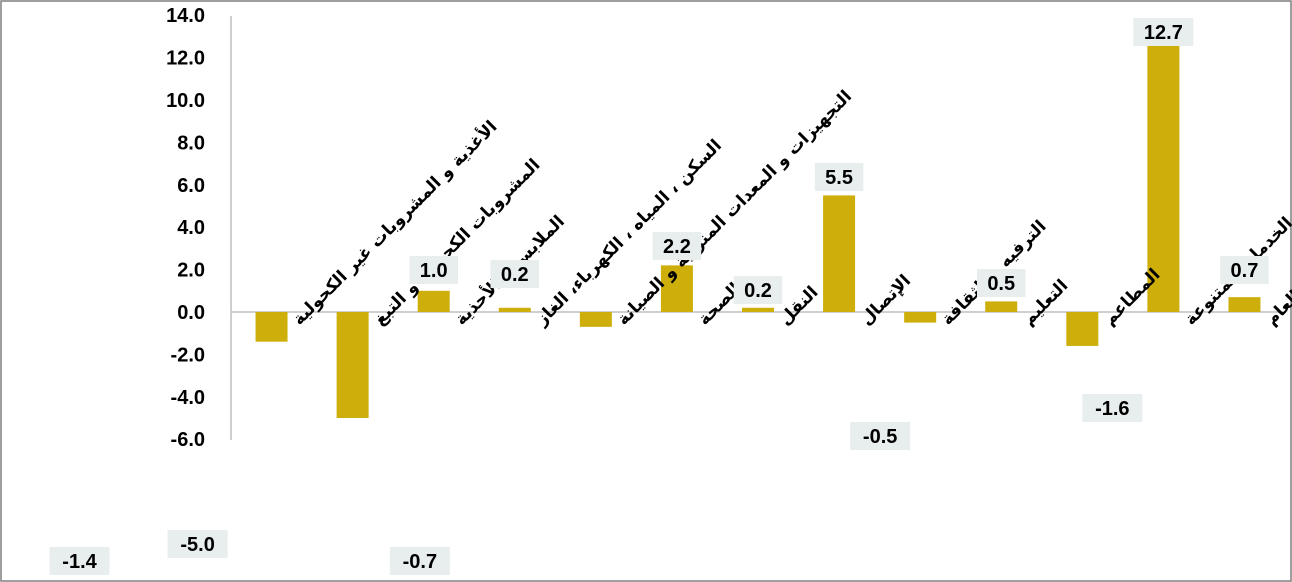 The image size is (1292, 582). What do you see at coordinates (191, 271) in the screenshot?
I see `y-tick-label: 2.0` at bounding box center [191, 271].